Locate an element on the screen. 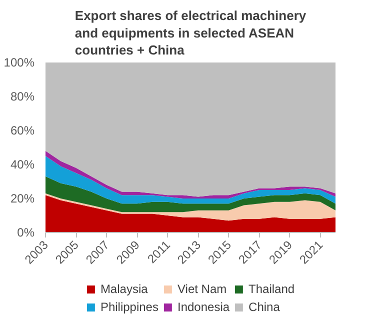  y-tick-label: 0% is located at coordinates (26, 233).